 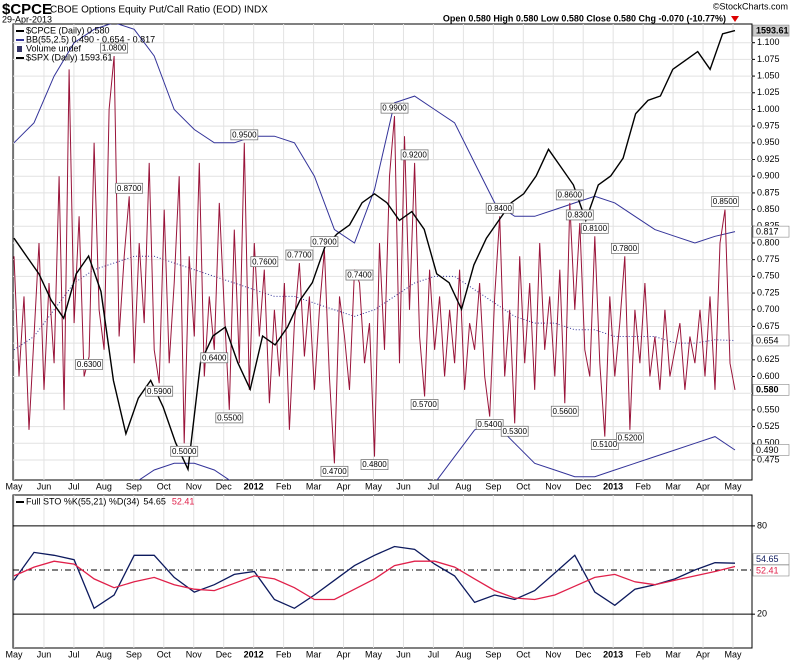 What do you see at coordinates (570, 195) in the screenshot?
I see `value-label: 0.8600` at bounding box center [570, 195].